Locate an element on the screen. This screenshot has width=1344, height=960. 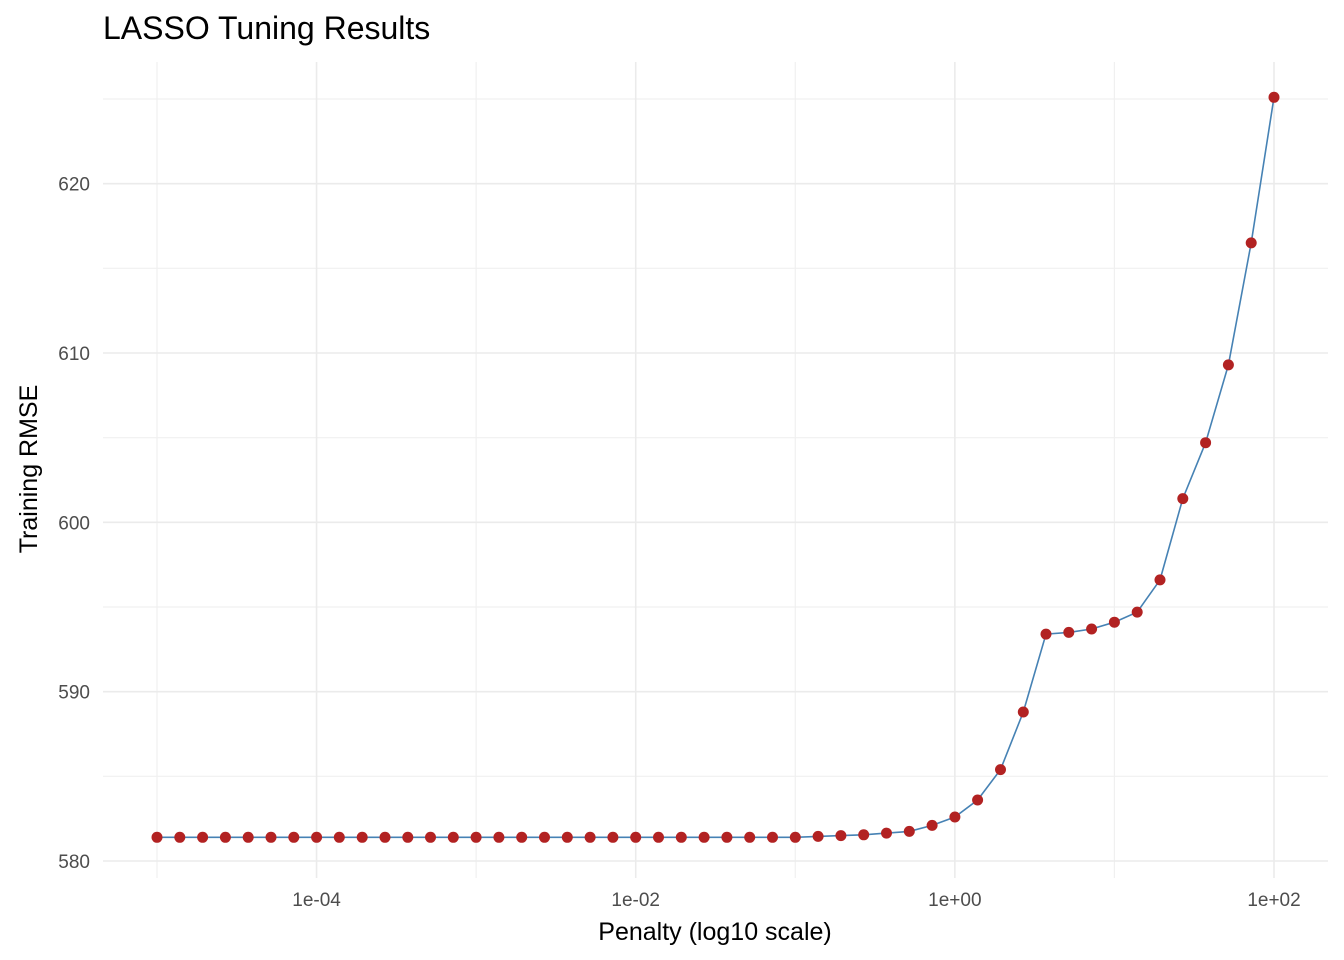
x-tick-label: 1e-04 is located at coordinates (316, 900).